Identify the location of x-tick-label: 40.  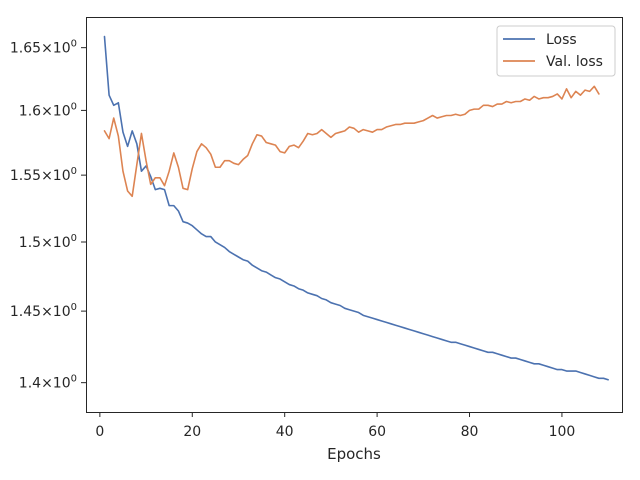
(285, 432).